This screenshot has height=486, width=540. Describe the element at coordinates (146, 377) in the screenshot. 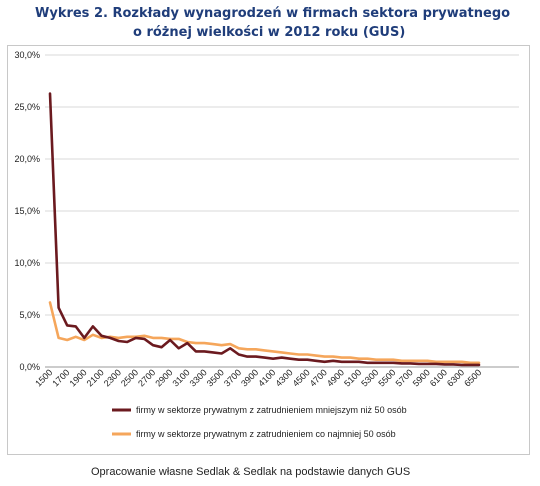

I see `x-tick-label: 2700` at that location.